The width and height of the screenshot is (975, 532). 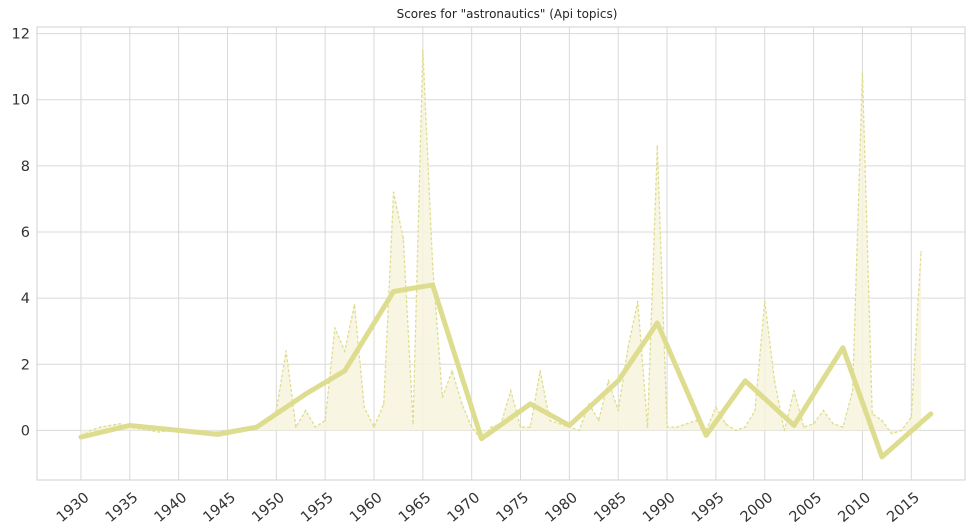 What do you see at coordinates (25, 365) in the screenshot?
I see `y-tick-label: 2` at bounding box center [25, 365].